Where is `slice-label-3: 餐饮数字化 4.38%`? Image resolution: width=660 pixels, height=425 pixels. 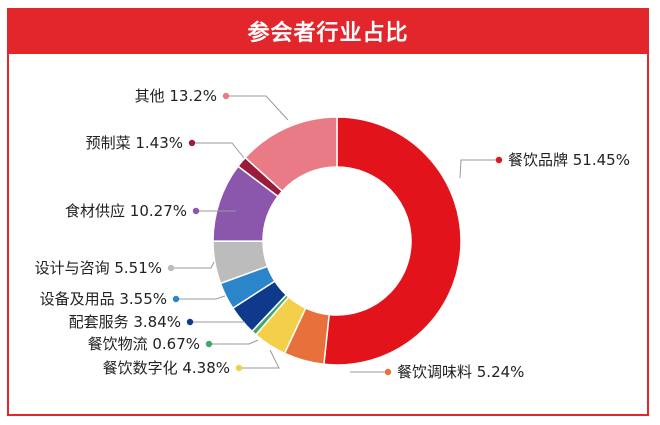 slice-label-3: 餐饮数字化 4.38% is located at coordinates (166, 368).